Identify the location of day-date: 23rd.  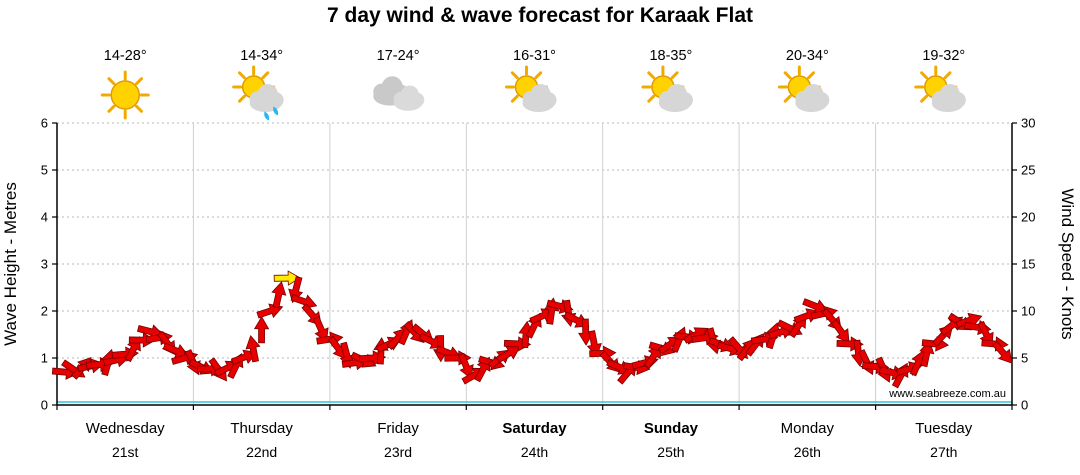
(398, 452).